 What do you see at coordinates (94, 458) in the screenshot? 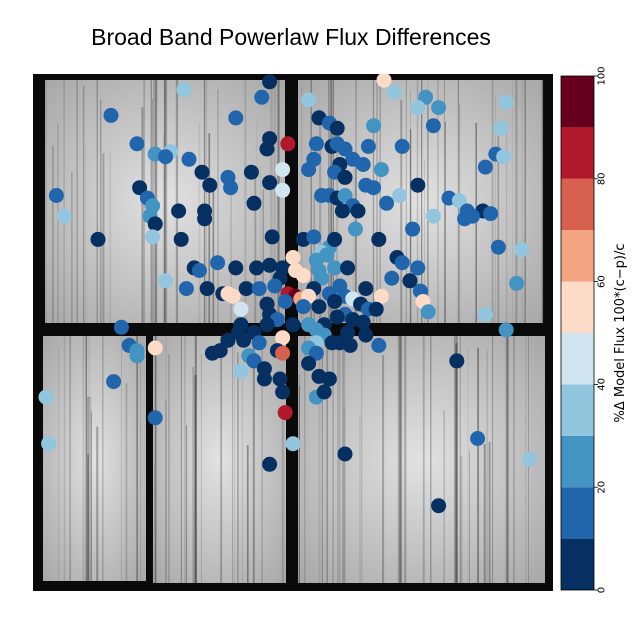
I see `chip-bottom-left` at bounding box center [94, 458].